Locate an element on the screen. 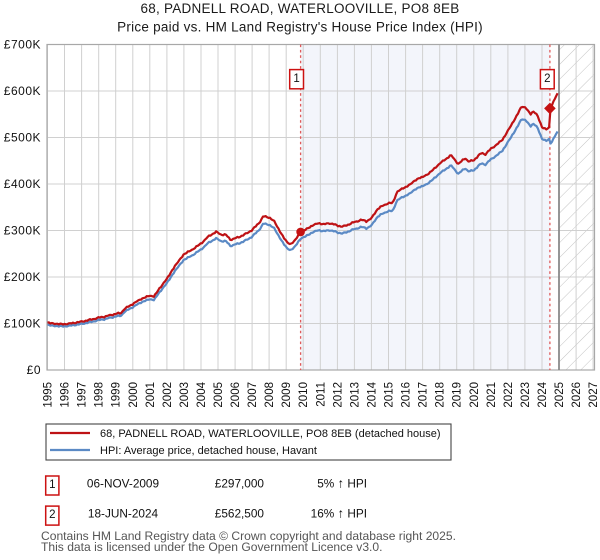  svg-text: £500K is located at coordinates (22, 138).